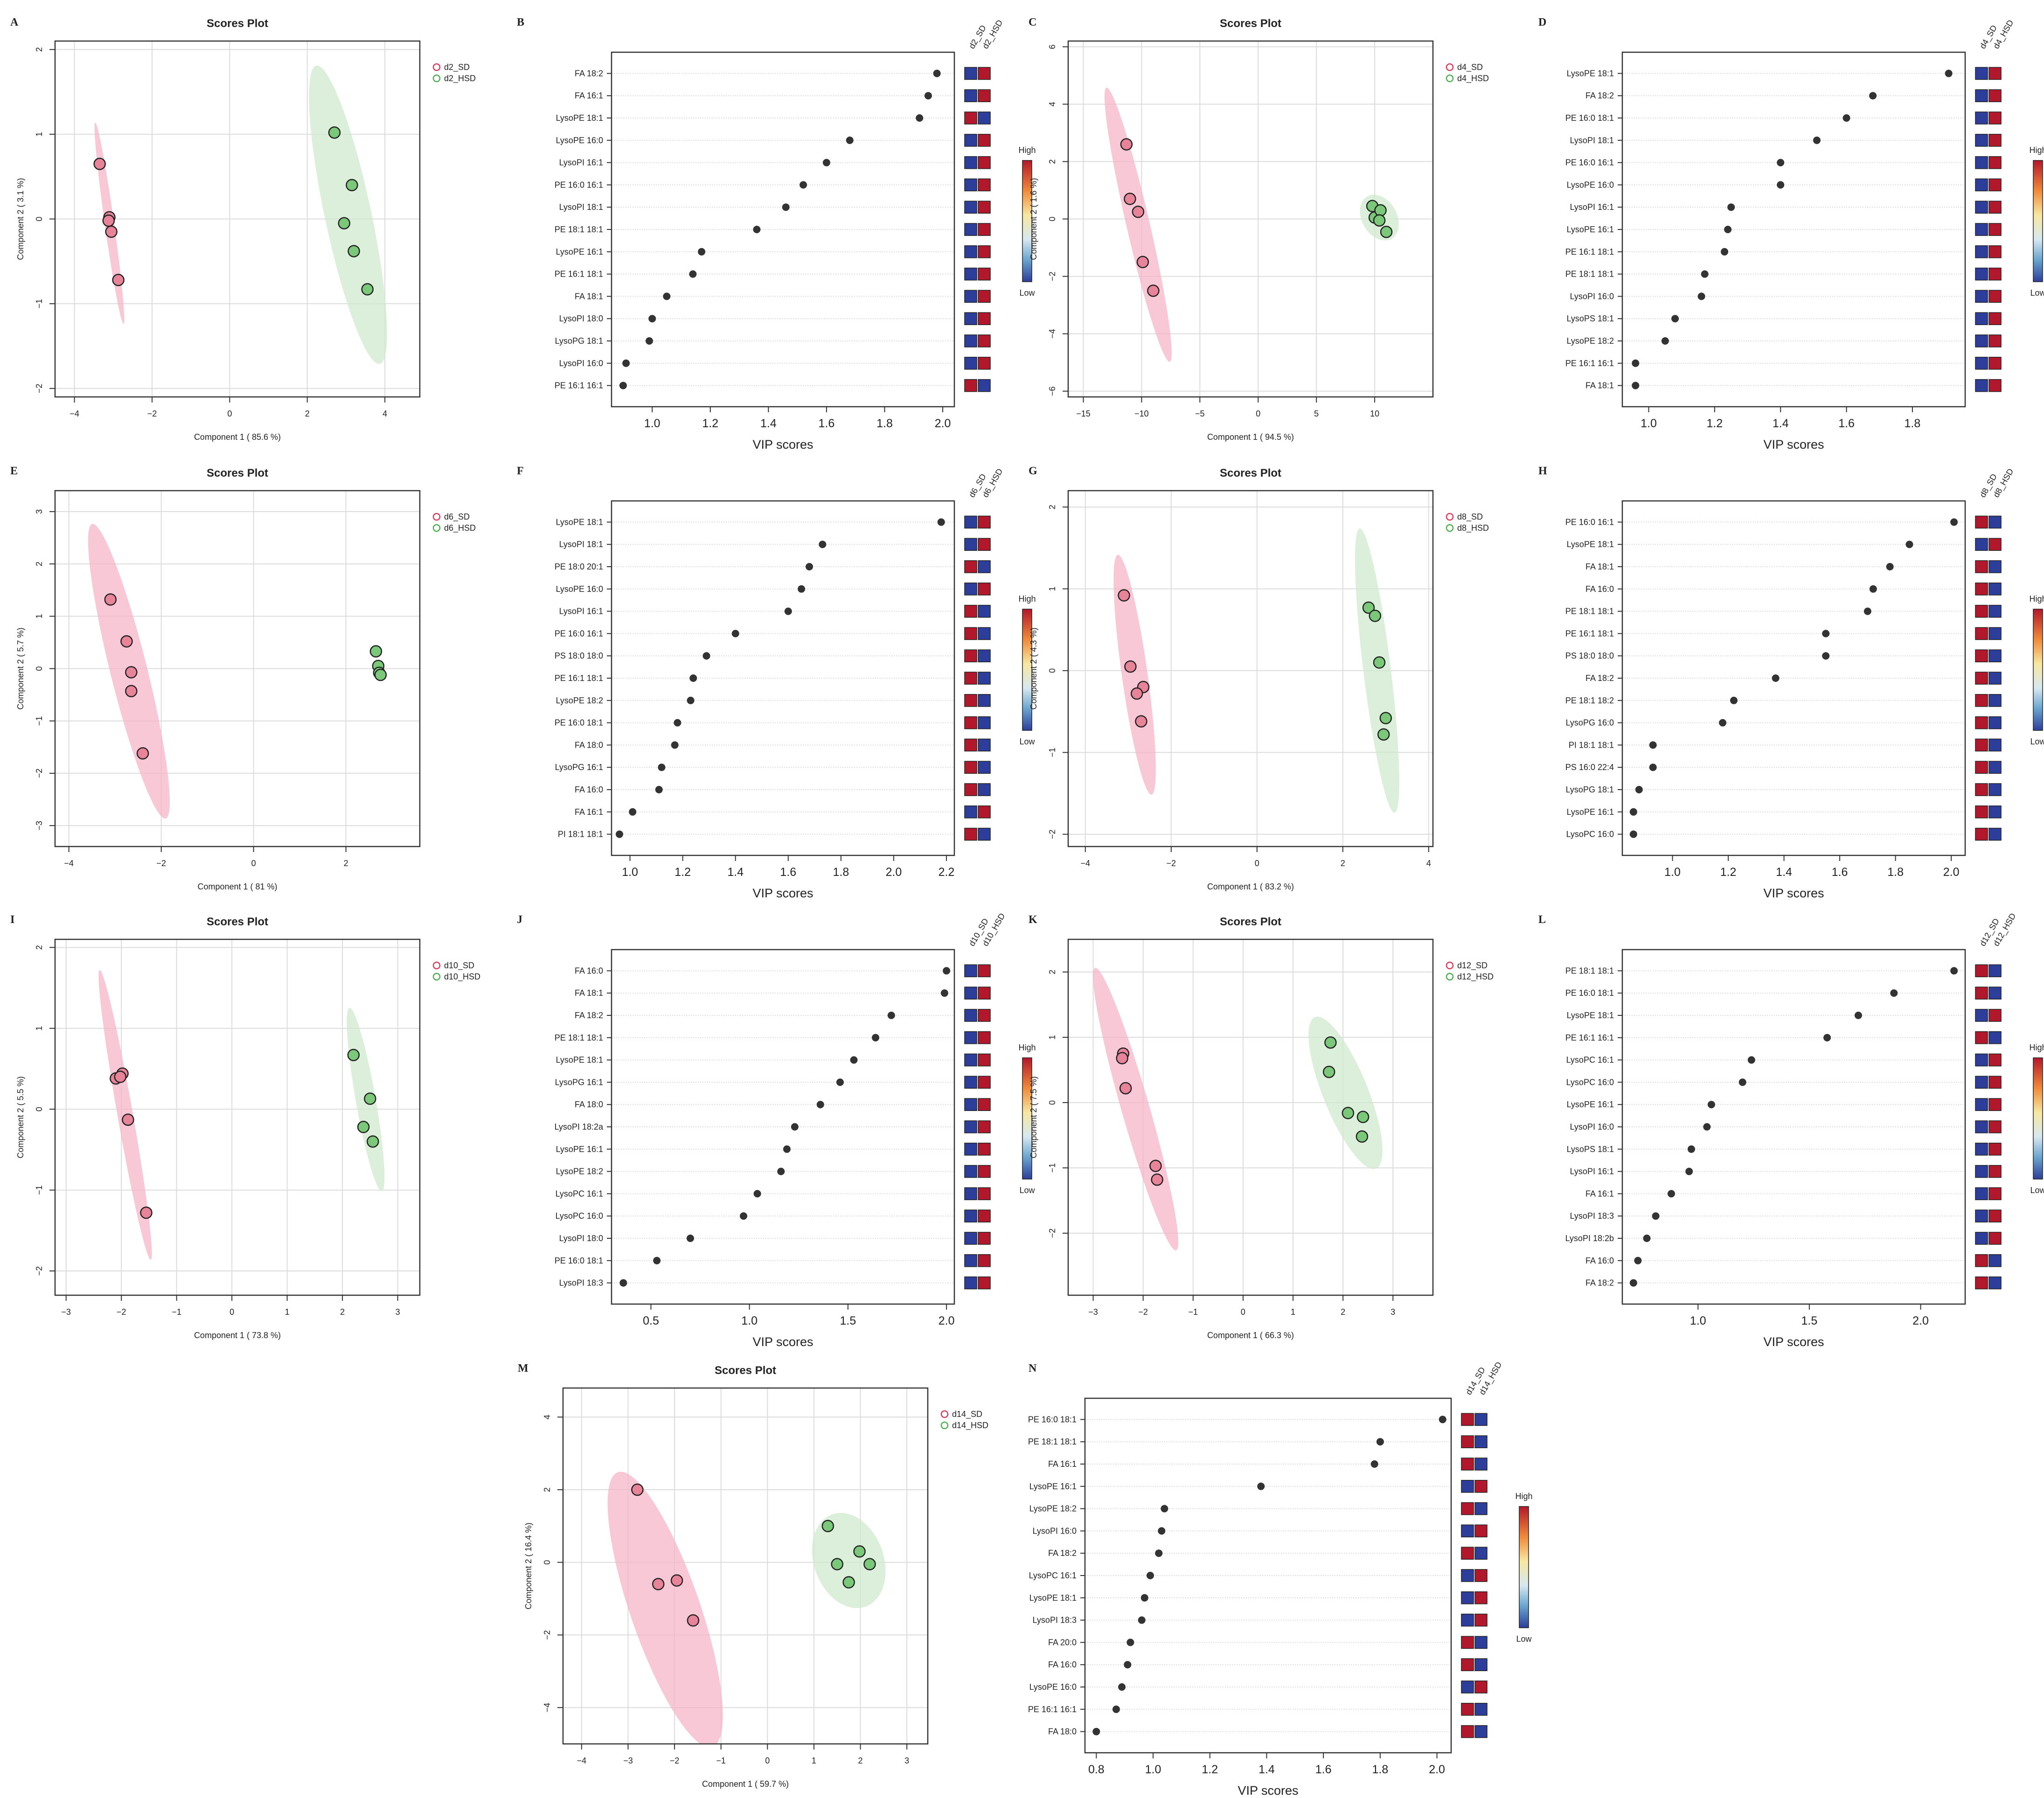  Describe the element at coordinates (579, 1082) in the screenshot. I see `lipid-label: LysoPG 16:1` at that location.